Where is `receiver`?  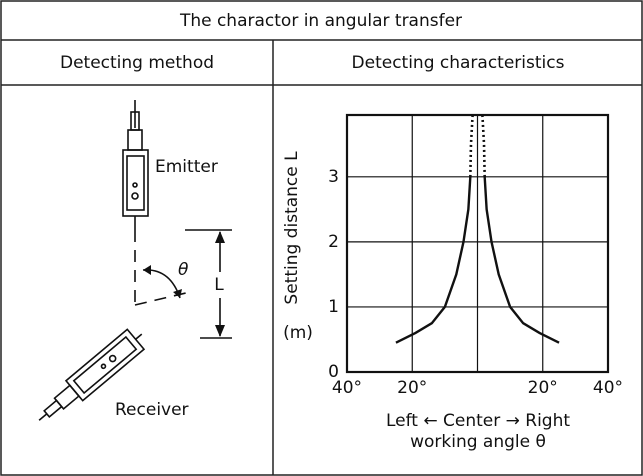 receiver is located at coordinates (92, 374).